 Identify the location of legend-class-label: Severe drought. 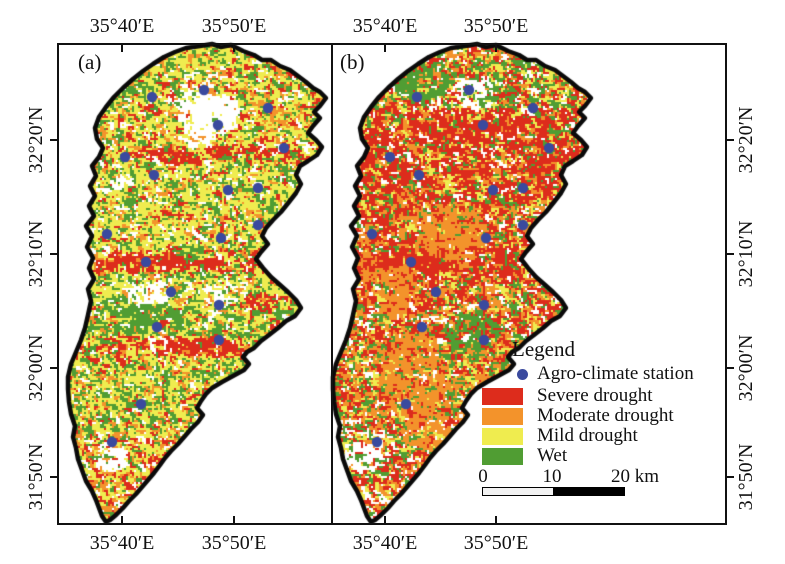
(595, 395).